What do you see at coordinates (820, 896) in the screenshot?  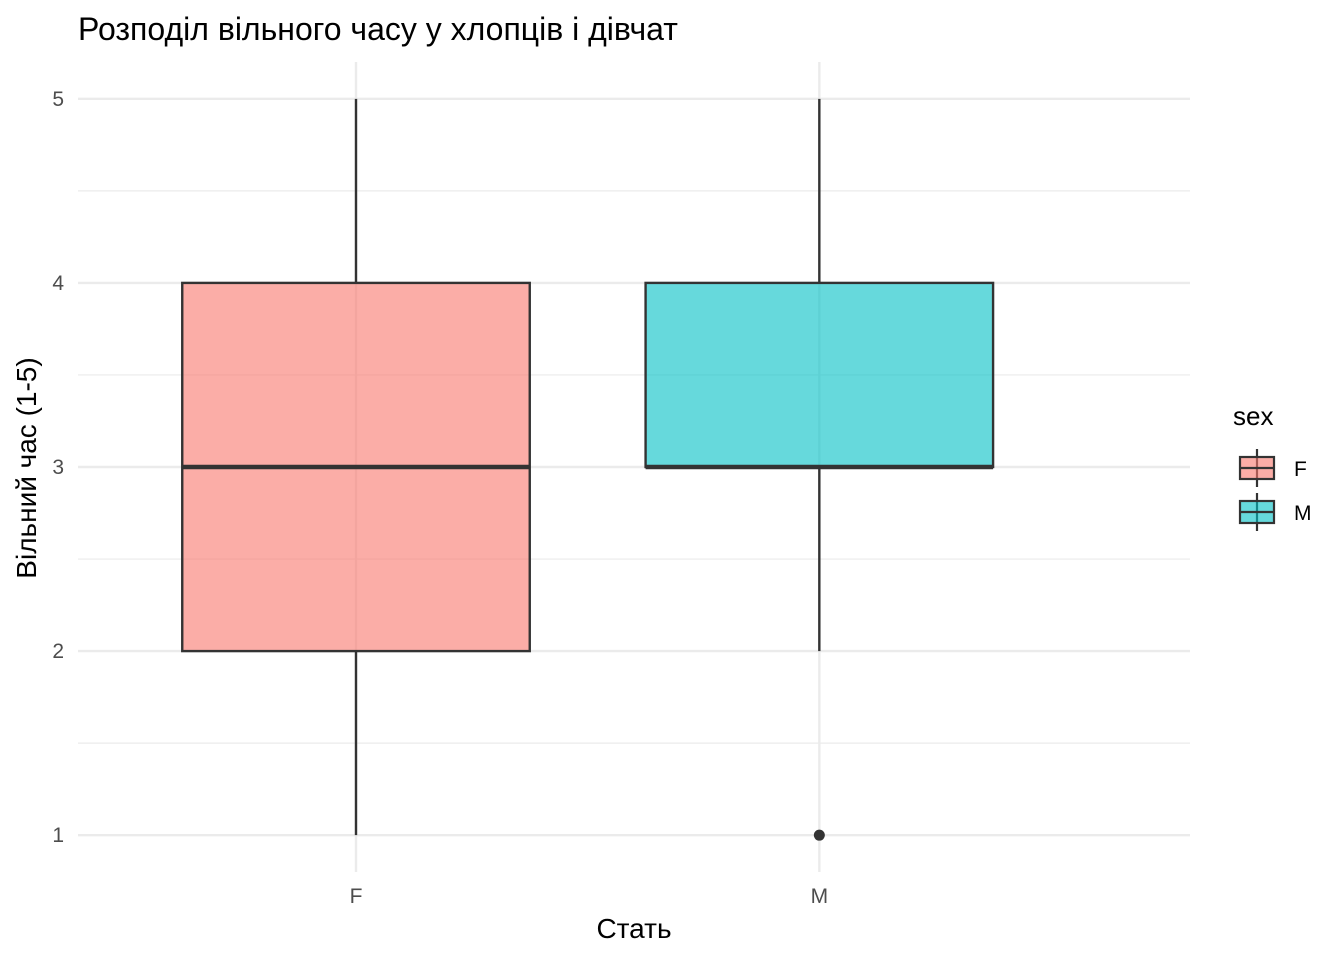 I see `x-tick-label: M` at bounding box center [820, 896].